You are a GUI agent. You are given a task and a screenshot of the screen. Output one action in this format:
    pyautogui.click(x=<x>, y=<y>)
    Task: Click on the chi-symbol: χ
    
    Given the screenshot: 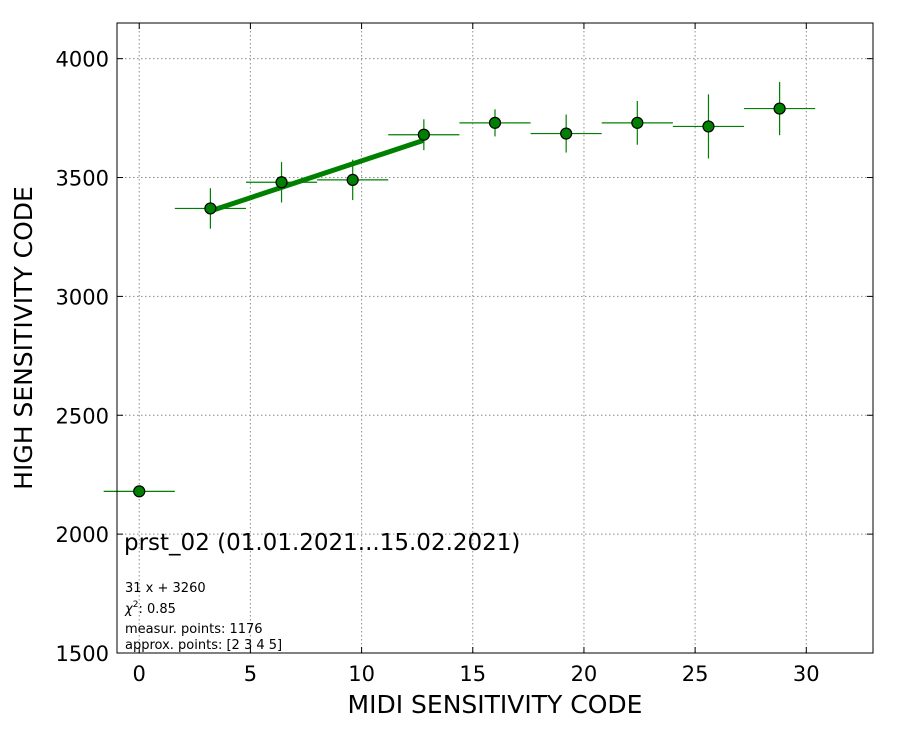 What is the action you would take?
    pyautogui.click(x=129, y=609)
    